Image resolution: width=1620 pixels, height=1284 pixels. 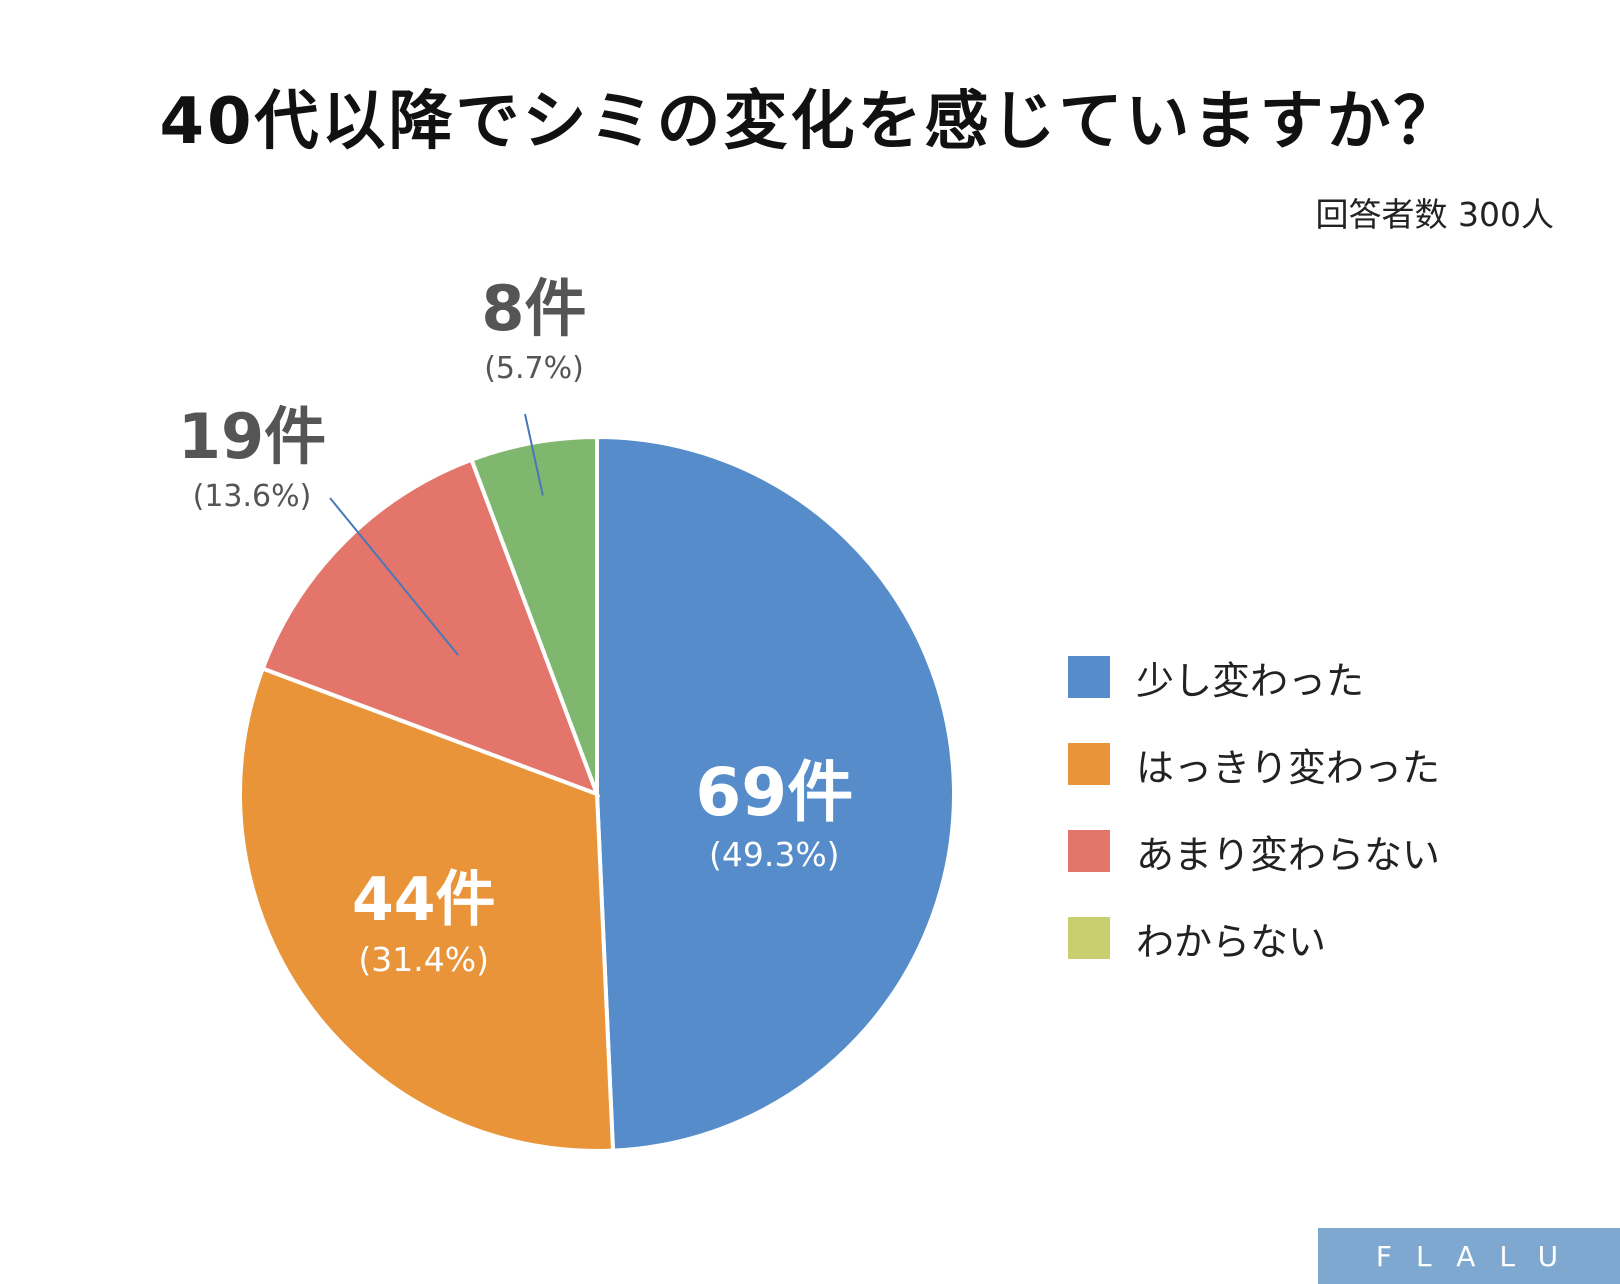 I want to click on legend-label: わからない, so click(x=1231, y=941).